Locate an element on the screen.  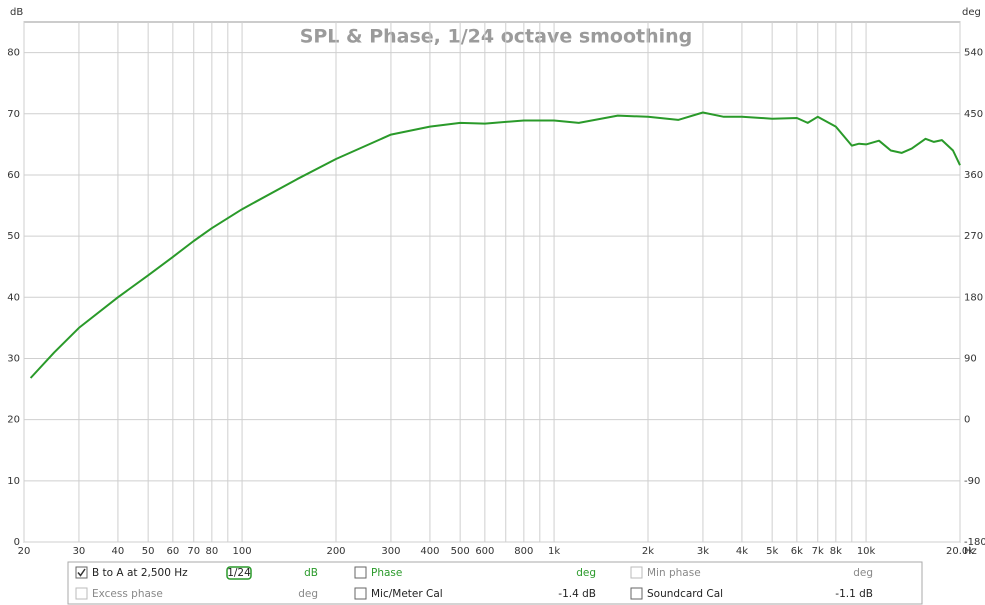
y-tick-label: 30 is located at coordinates (13, 358).